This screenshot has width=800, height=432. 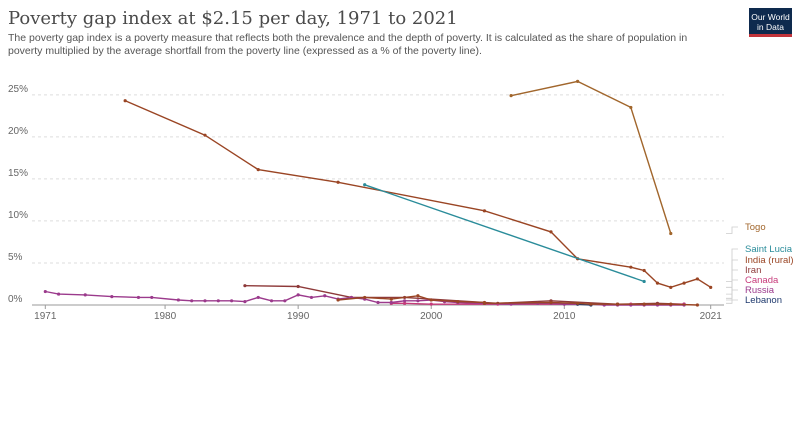 I want to click on x-axis-ticks: 1971 1980 1990 2000 2010 2021, so click(x=378, y=313).